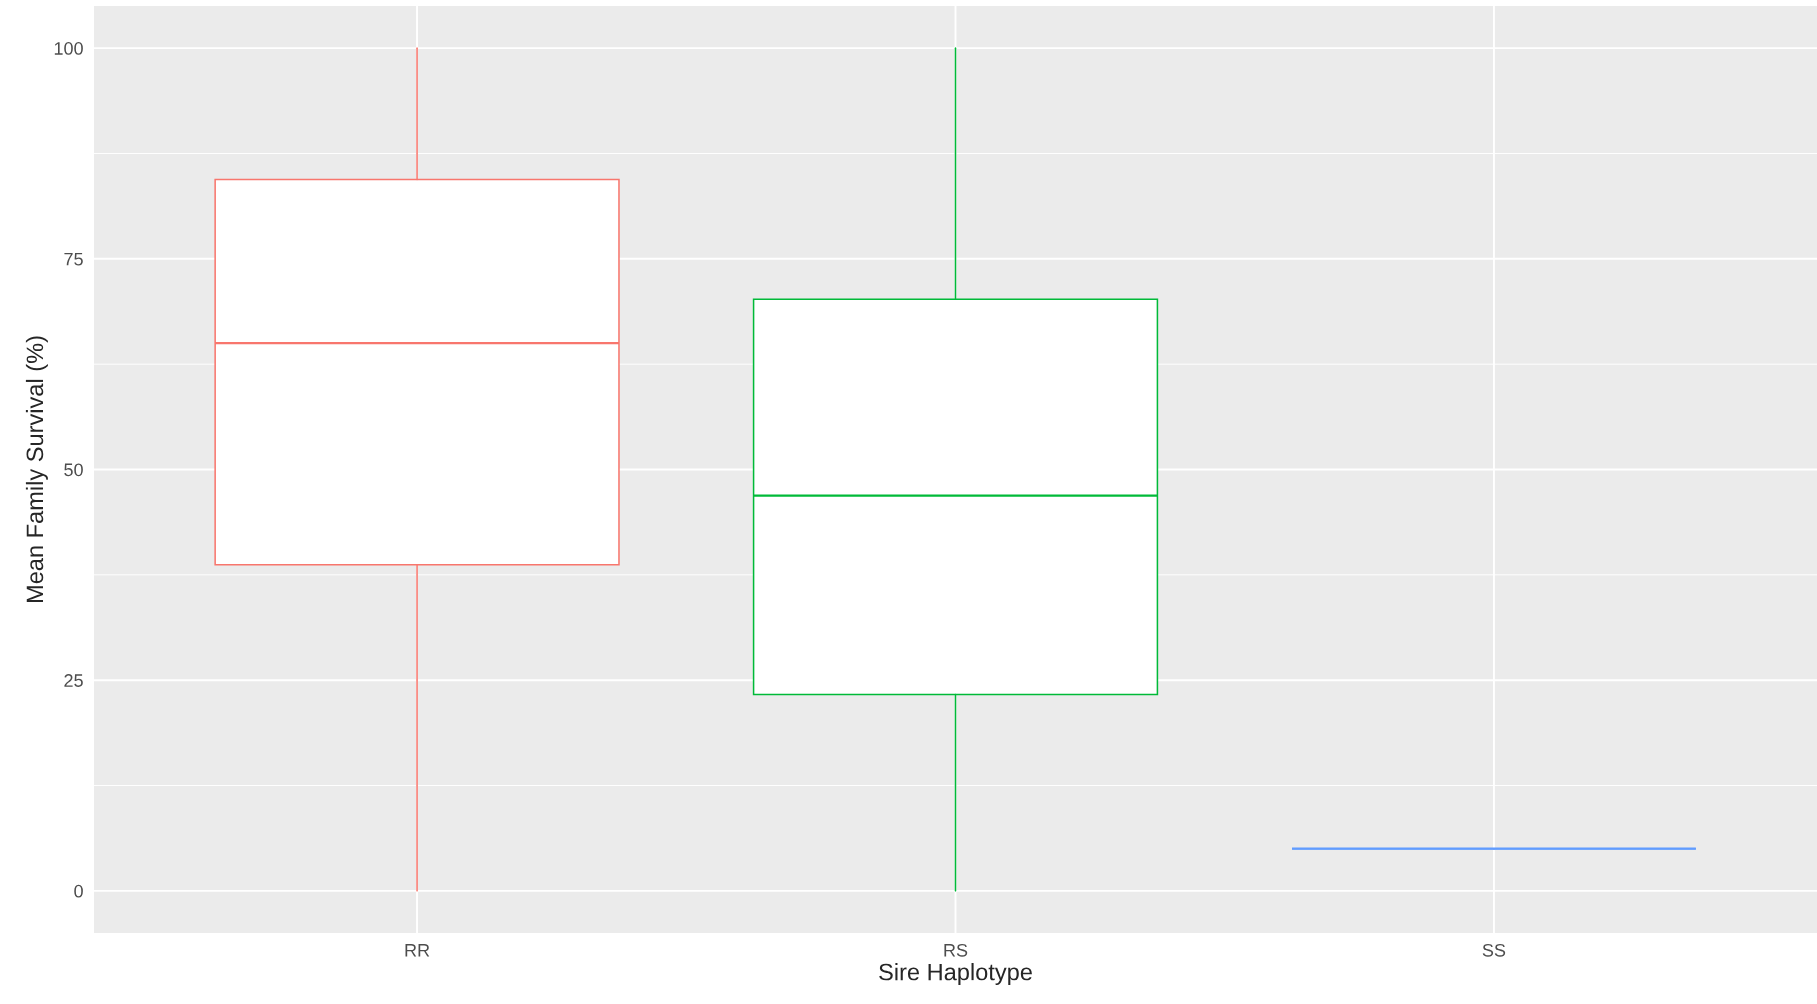  Describe the element at coordinates (68, 48) in the screenshot. I see `y-tick-label: 100` at that location.